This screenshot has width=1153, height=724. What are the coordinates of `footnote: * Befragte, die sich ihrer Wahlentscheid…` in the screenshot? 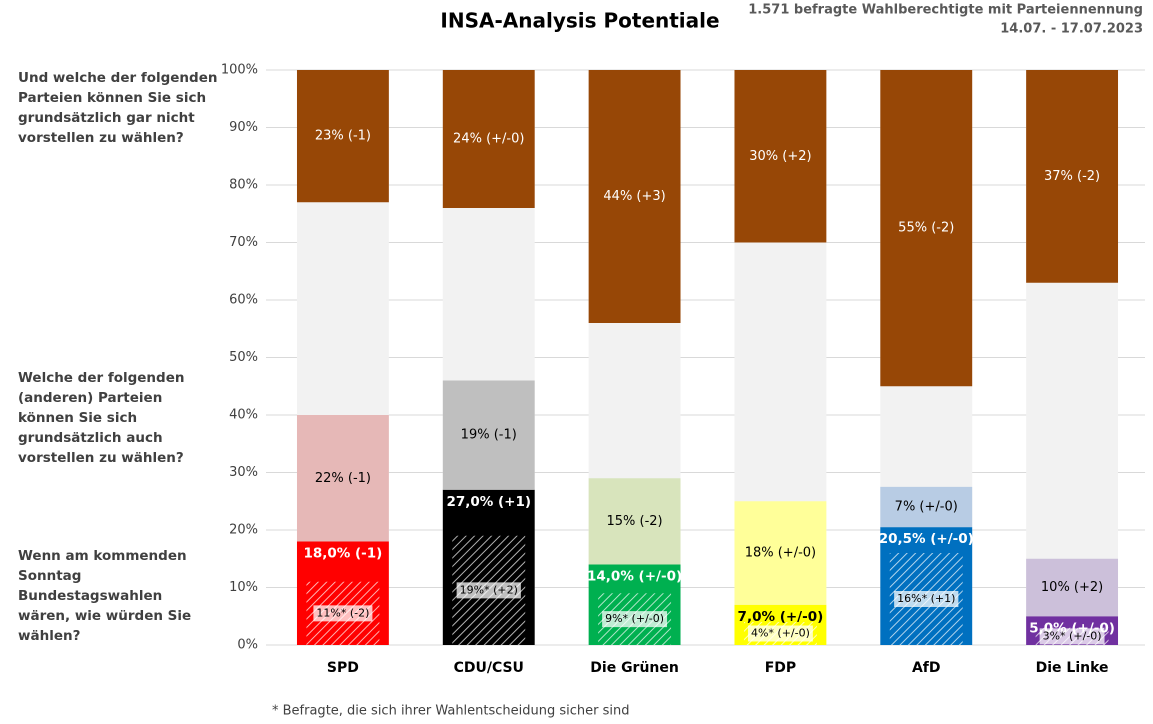 It's located at (451, 711).